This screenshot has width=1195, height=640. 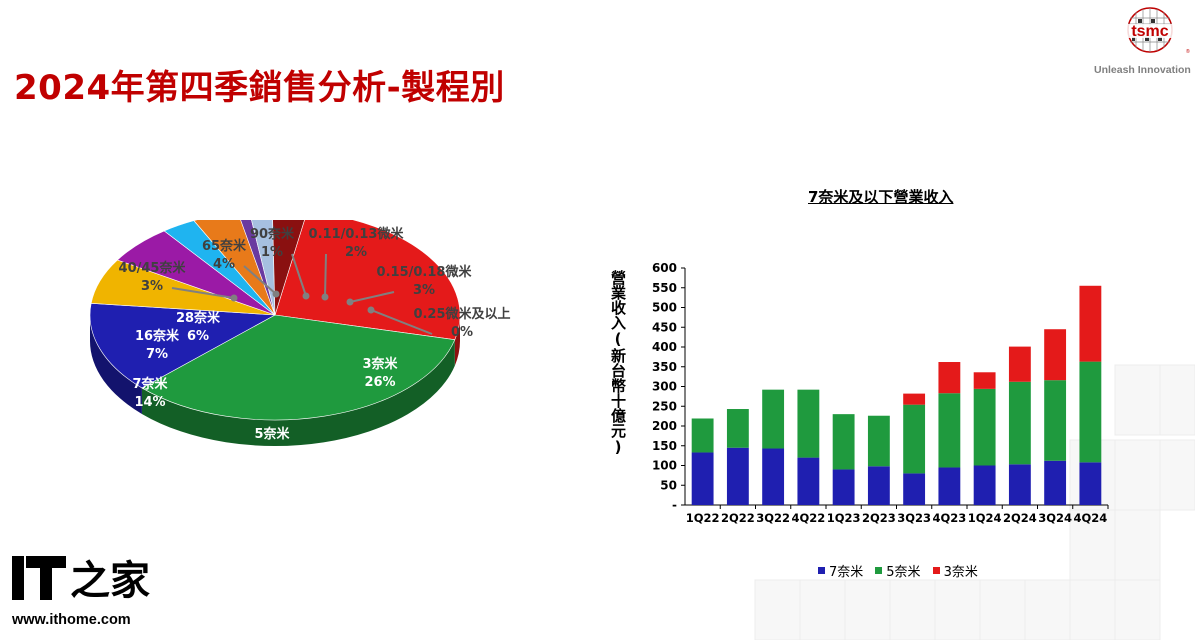 I want to click on y-tick-label: 400, so click(x=664, y=347).